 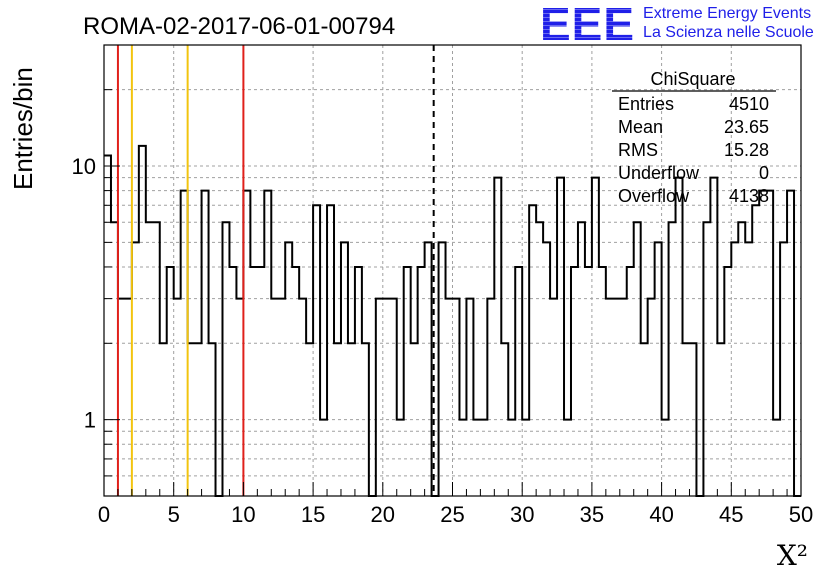 What do you see at coordinates (23, 128) in the screenshot?
I see `y-axis-label: Entries/bin` at bounding box center [23, 128].